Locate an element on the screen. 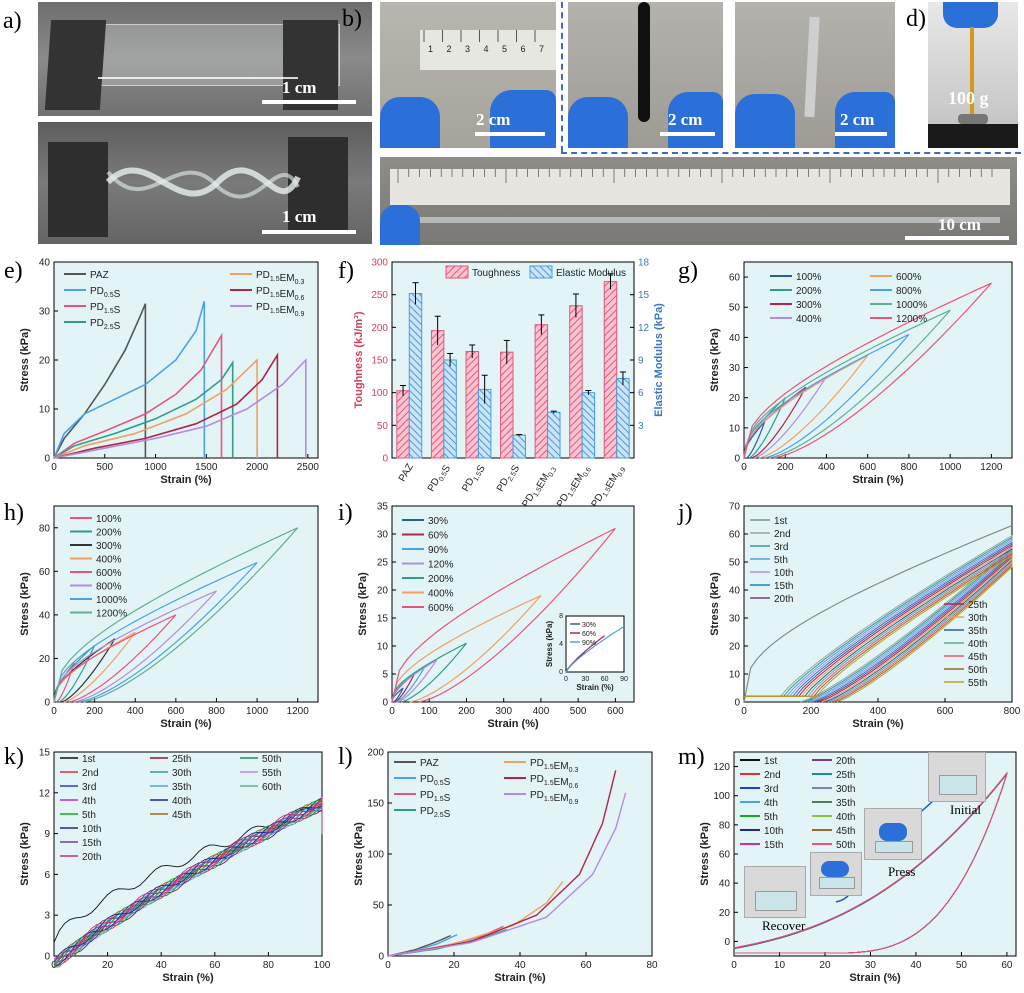 The height and width of the screenshot is (993, 1024). photo-long-stretch is located at coordinates (698, 201).